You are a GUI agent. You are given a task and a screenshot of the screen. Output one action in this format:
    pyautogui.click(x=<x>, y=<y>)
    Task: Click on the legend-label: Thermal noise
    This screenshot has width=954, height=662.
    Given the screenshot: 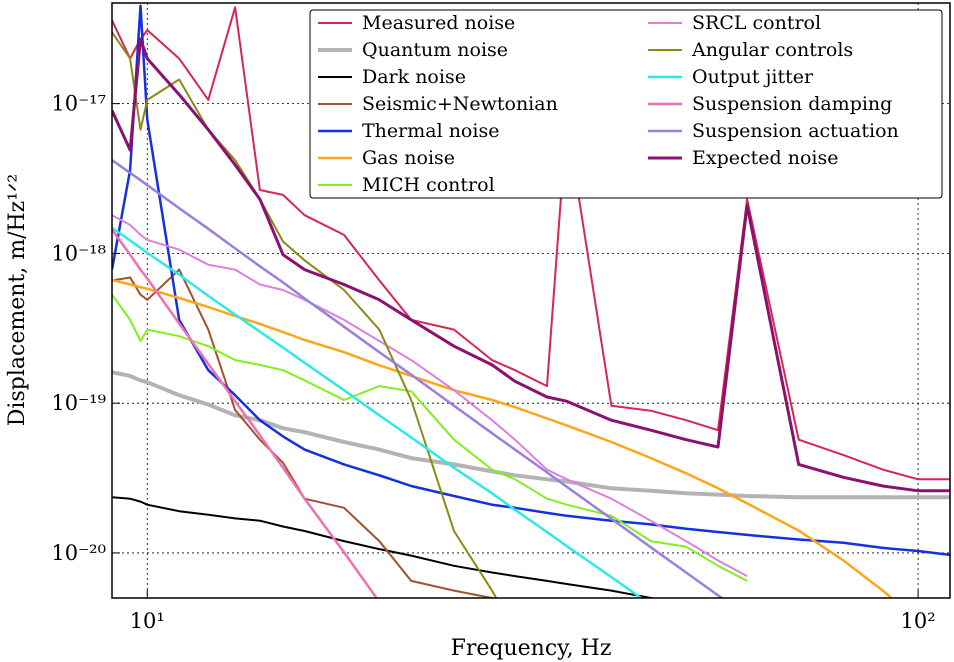 What is the action you would take?
    pyautogui.click(x=430, y=131)
    